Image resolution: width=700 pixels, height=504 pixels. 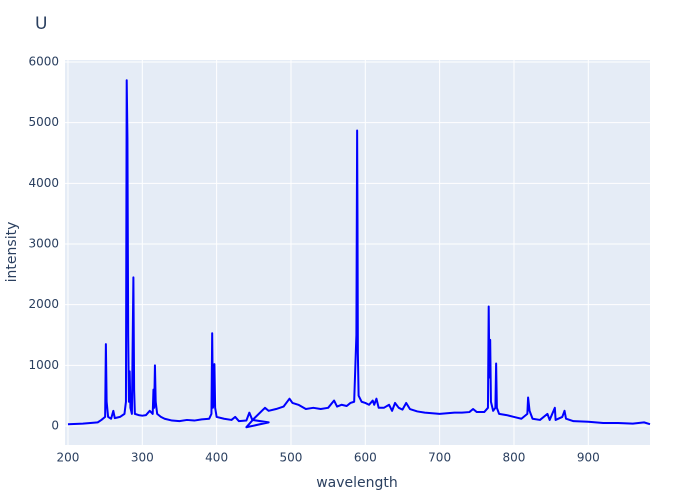 What do you see at coordinates (439, 458) in the screenshot?
I see `x-tick-label: 700` at bounding box center [439, 458].